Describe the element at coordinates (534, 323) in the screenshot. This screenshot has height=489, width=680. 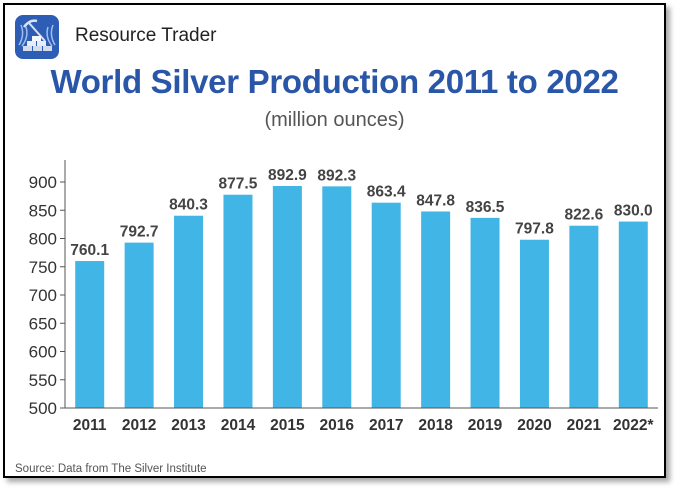
I see `bar-2020` at that location.